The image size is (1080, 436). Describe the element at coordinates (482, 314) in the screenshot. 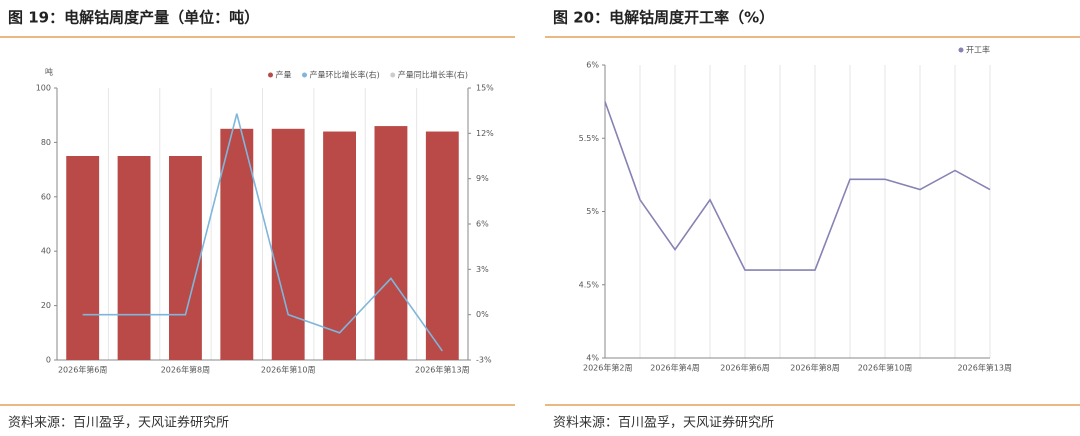

I see `y2-tick-label: 0%` at that location.